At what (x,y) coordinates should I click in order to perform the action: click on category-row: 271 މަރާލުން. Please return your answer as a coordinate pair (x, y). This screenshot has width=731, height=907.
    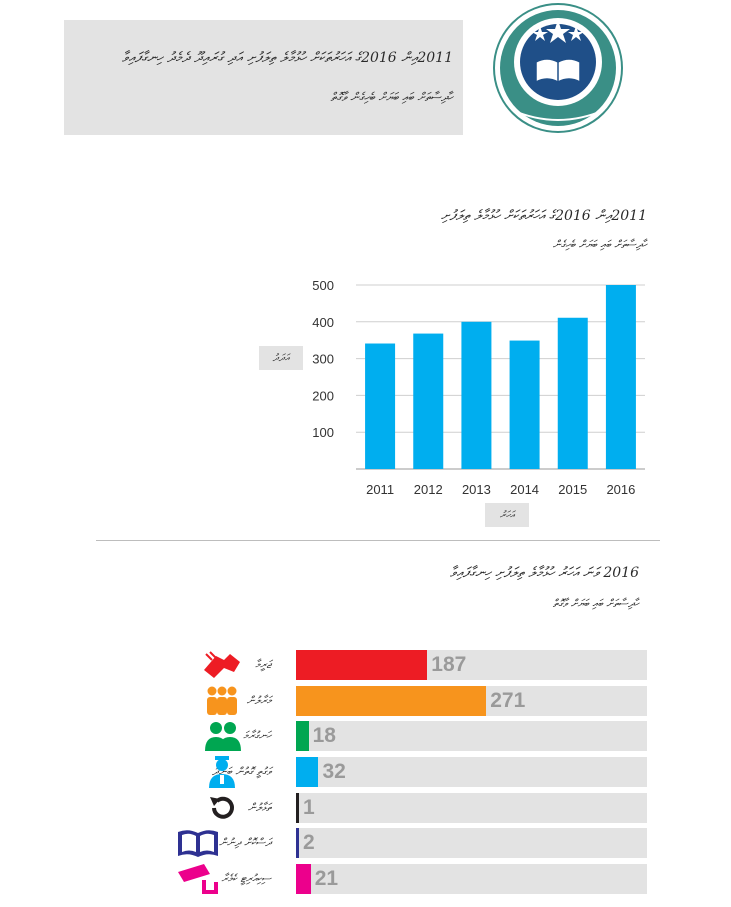
    Looking at the image, I should click on (365, 701).